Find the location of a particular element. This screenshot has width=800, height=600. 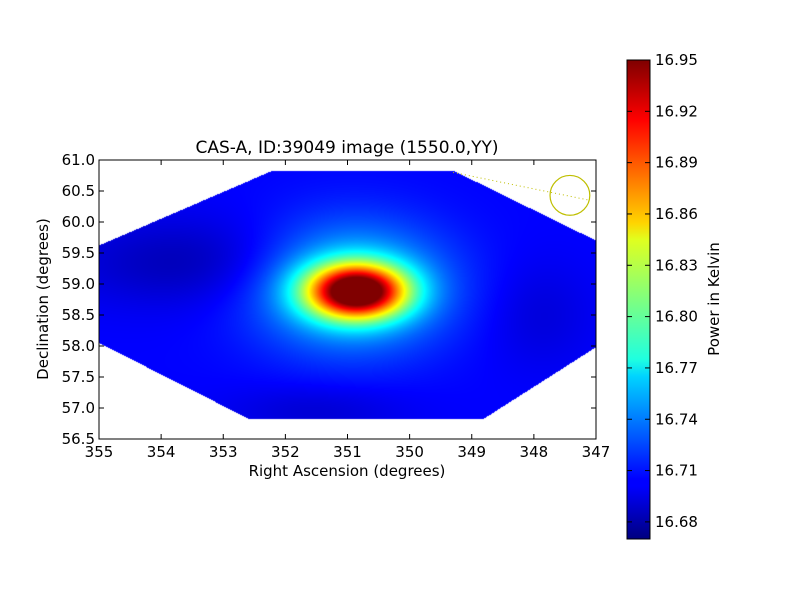

colorbar-tick-label: 16.71 is located at coordinates (676, 471).